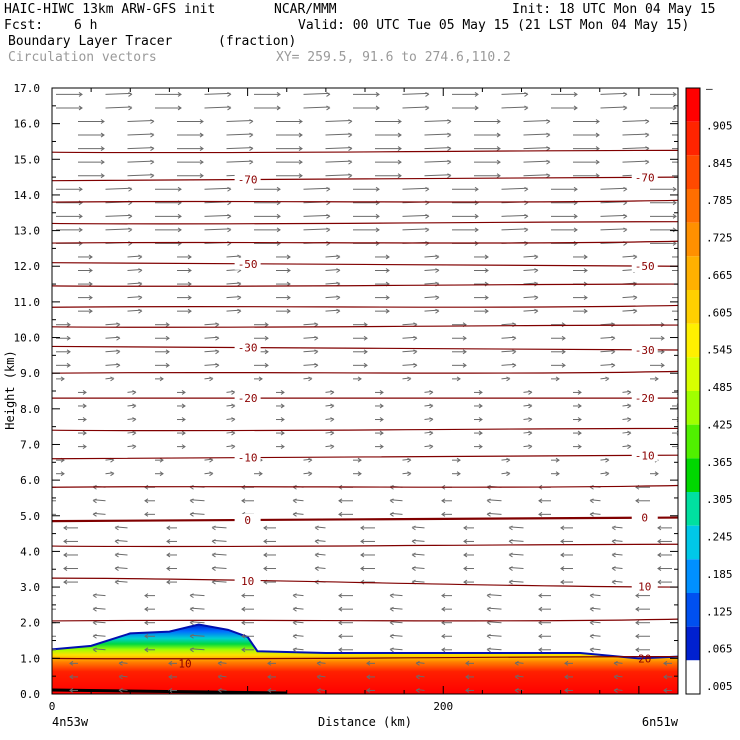 Image resolution: width=740 pixels, height=740 pixels. Describe the element at coordinates (645, 350) in the screenshot. I see `contour-label: -30` at that location.